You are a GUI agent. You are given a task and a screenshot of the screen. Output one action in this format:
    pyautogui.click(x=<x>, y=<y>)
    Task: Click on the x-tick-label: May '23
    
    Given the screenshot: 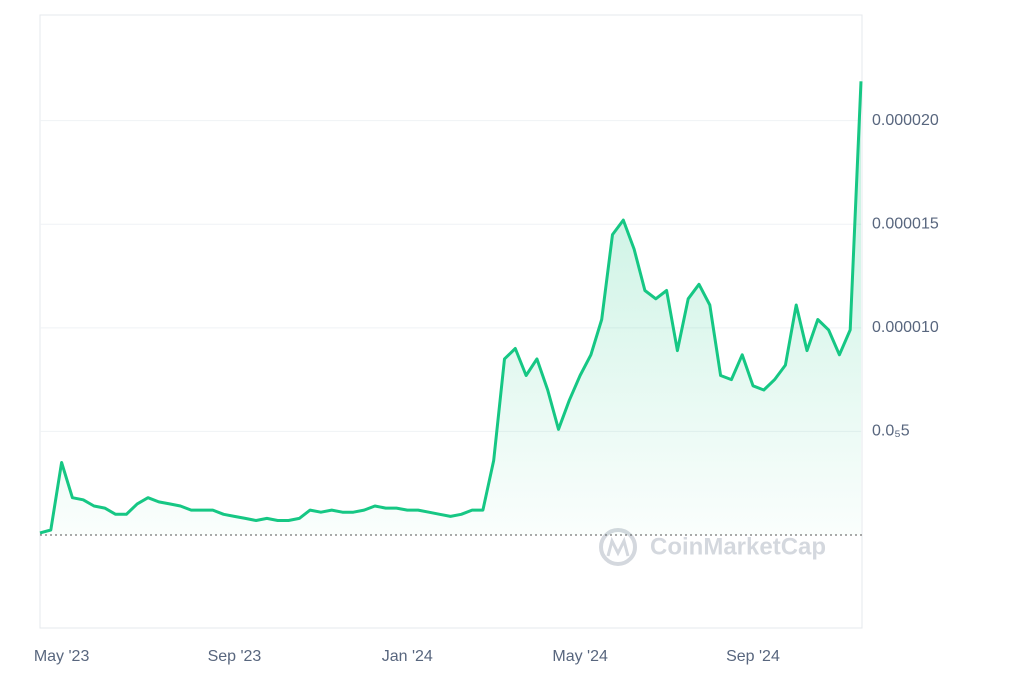 What is the action you would take?
    pyautogui.click(x=62, y=656)
    